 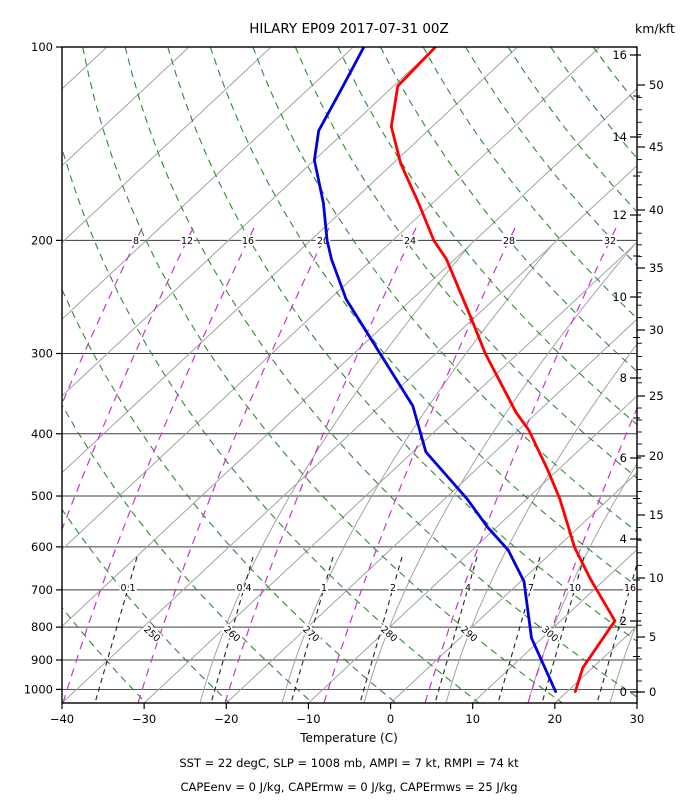 I want to click on line-value-label: 4, so click(x=468, y=588).